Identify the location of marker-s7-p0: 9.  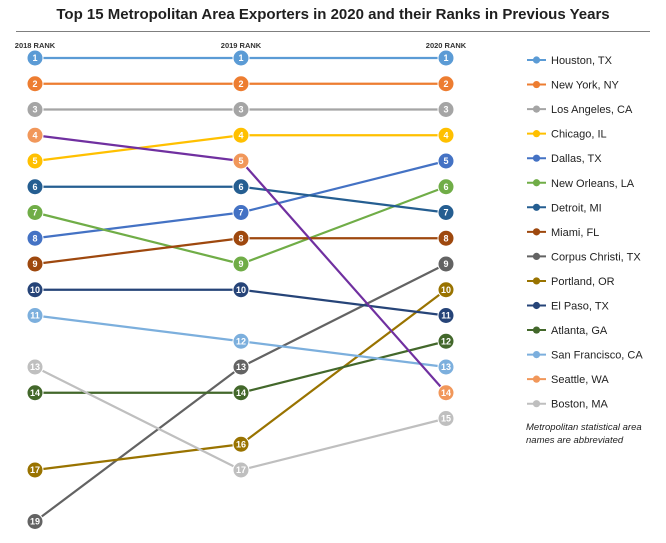
(35, 264).